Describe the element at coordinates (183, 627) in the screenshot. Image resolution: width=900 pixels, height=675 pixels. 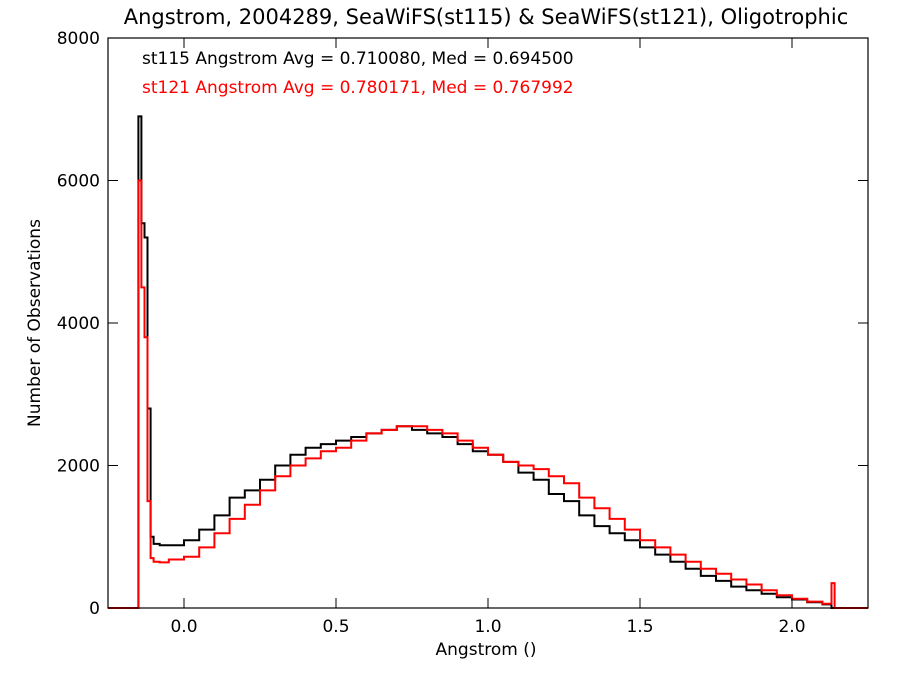
I see `x-tick-label-0: 0.0` at that location.